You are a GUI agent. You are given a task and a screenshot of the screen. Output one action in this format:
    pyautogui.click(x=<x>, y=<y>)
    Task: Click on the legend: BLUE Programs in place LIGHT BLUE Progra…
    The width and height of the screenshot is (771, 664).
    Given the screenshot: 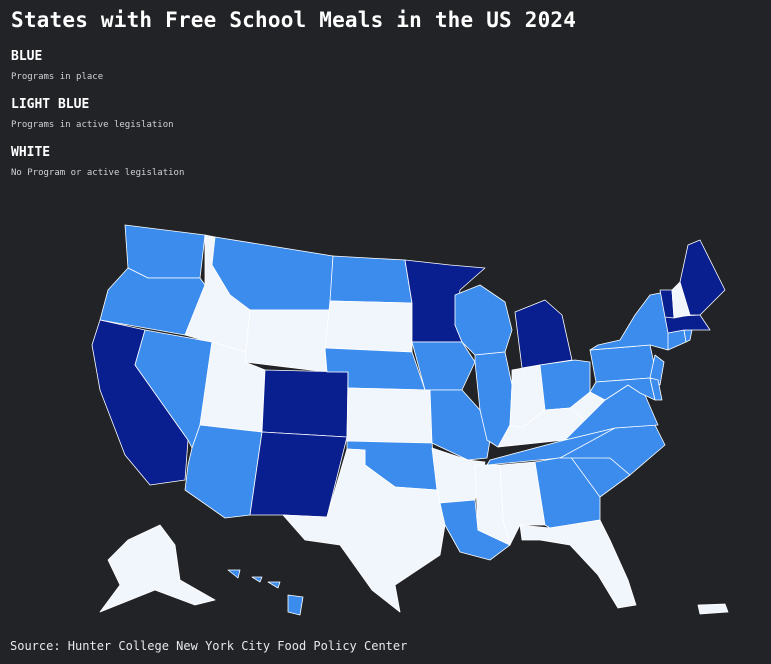 What is the action you would take?
    pyautogui.click(x=161, y=121)
    